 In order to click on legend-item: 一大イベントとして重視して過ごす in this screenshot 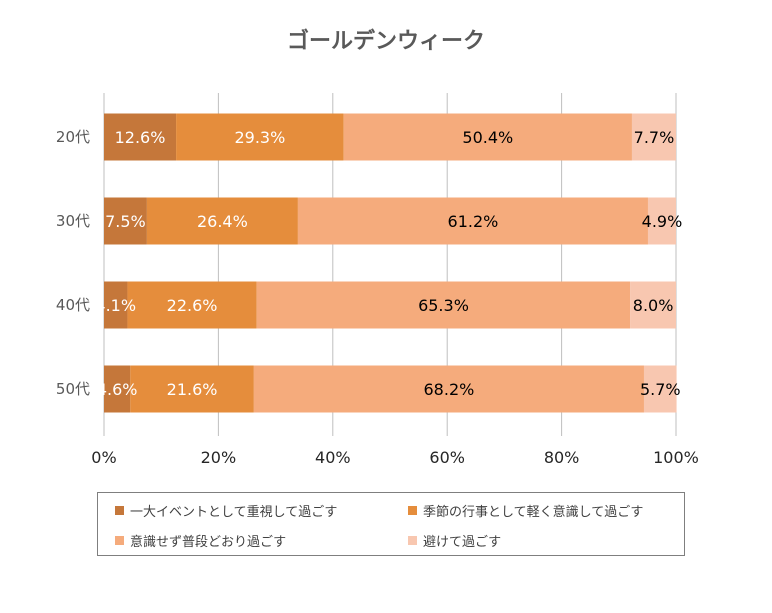, I will do `click(226, 510)`.